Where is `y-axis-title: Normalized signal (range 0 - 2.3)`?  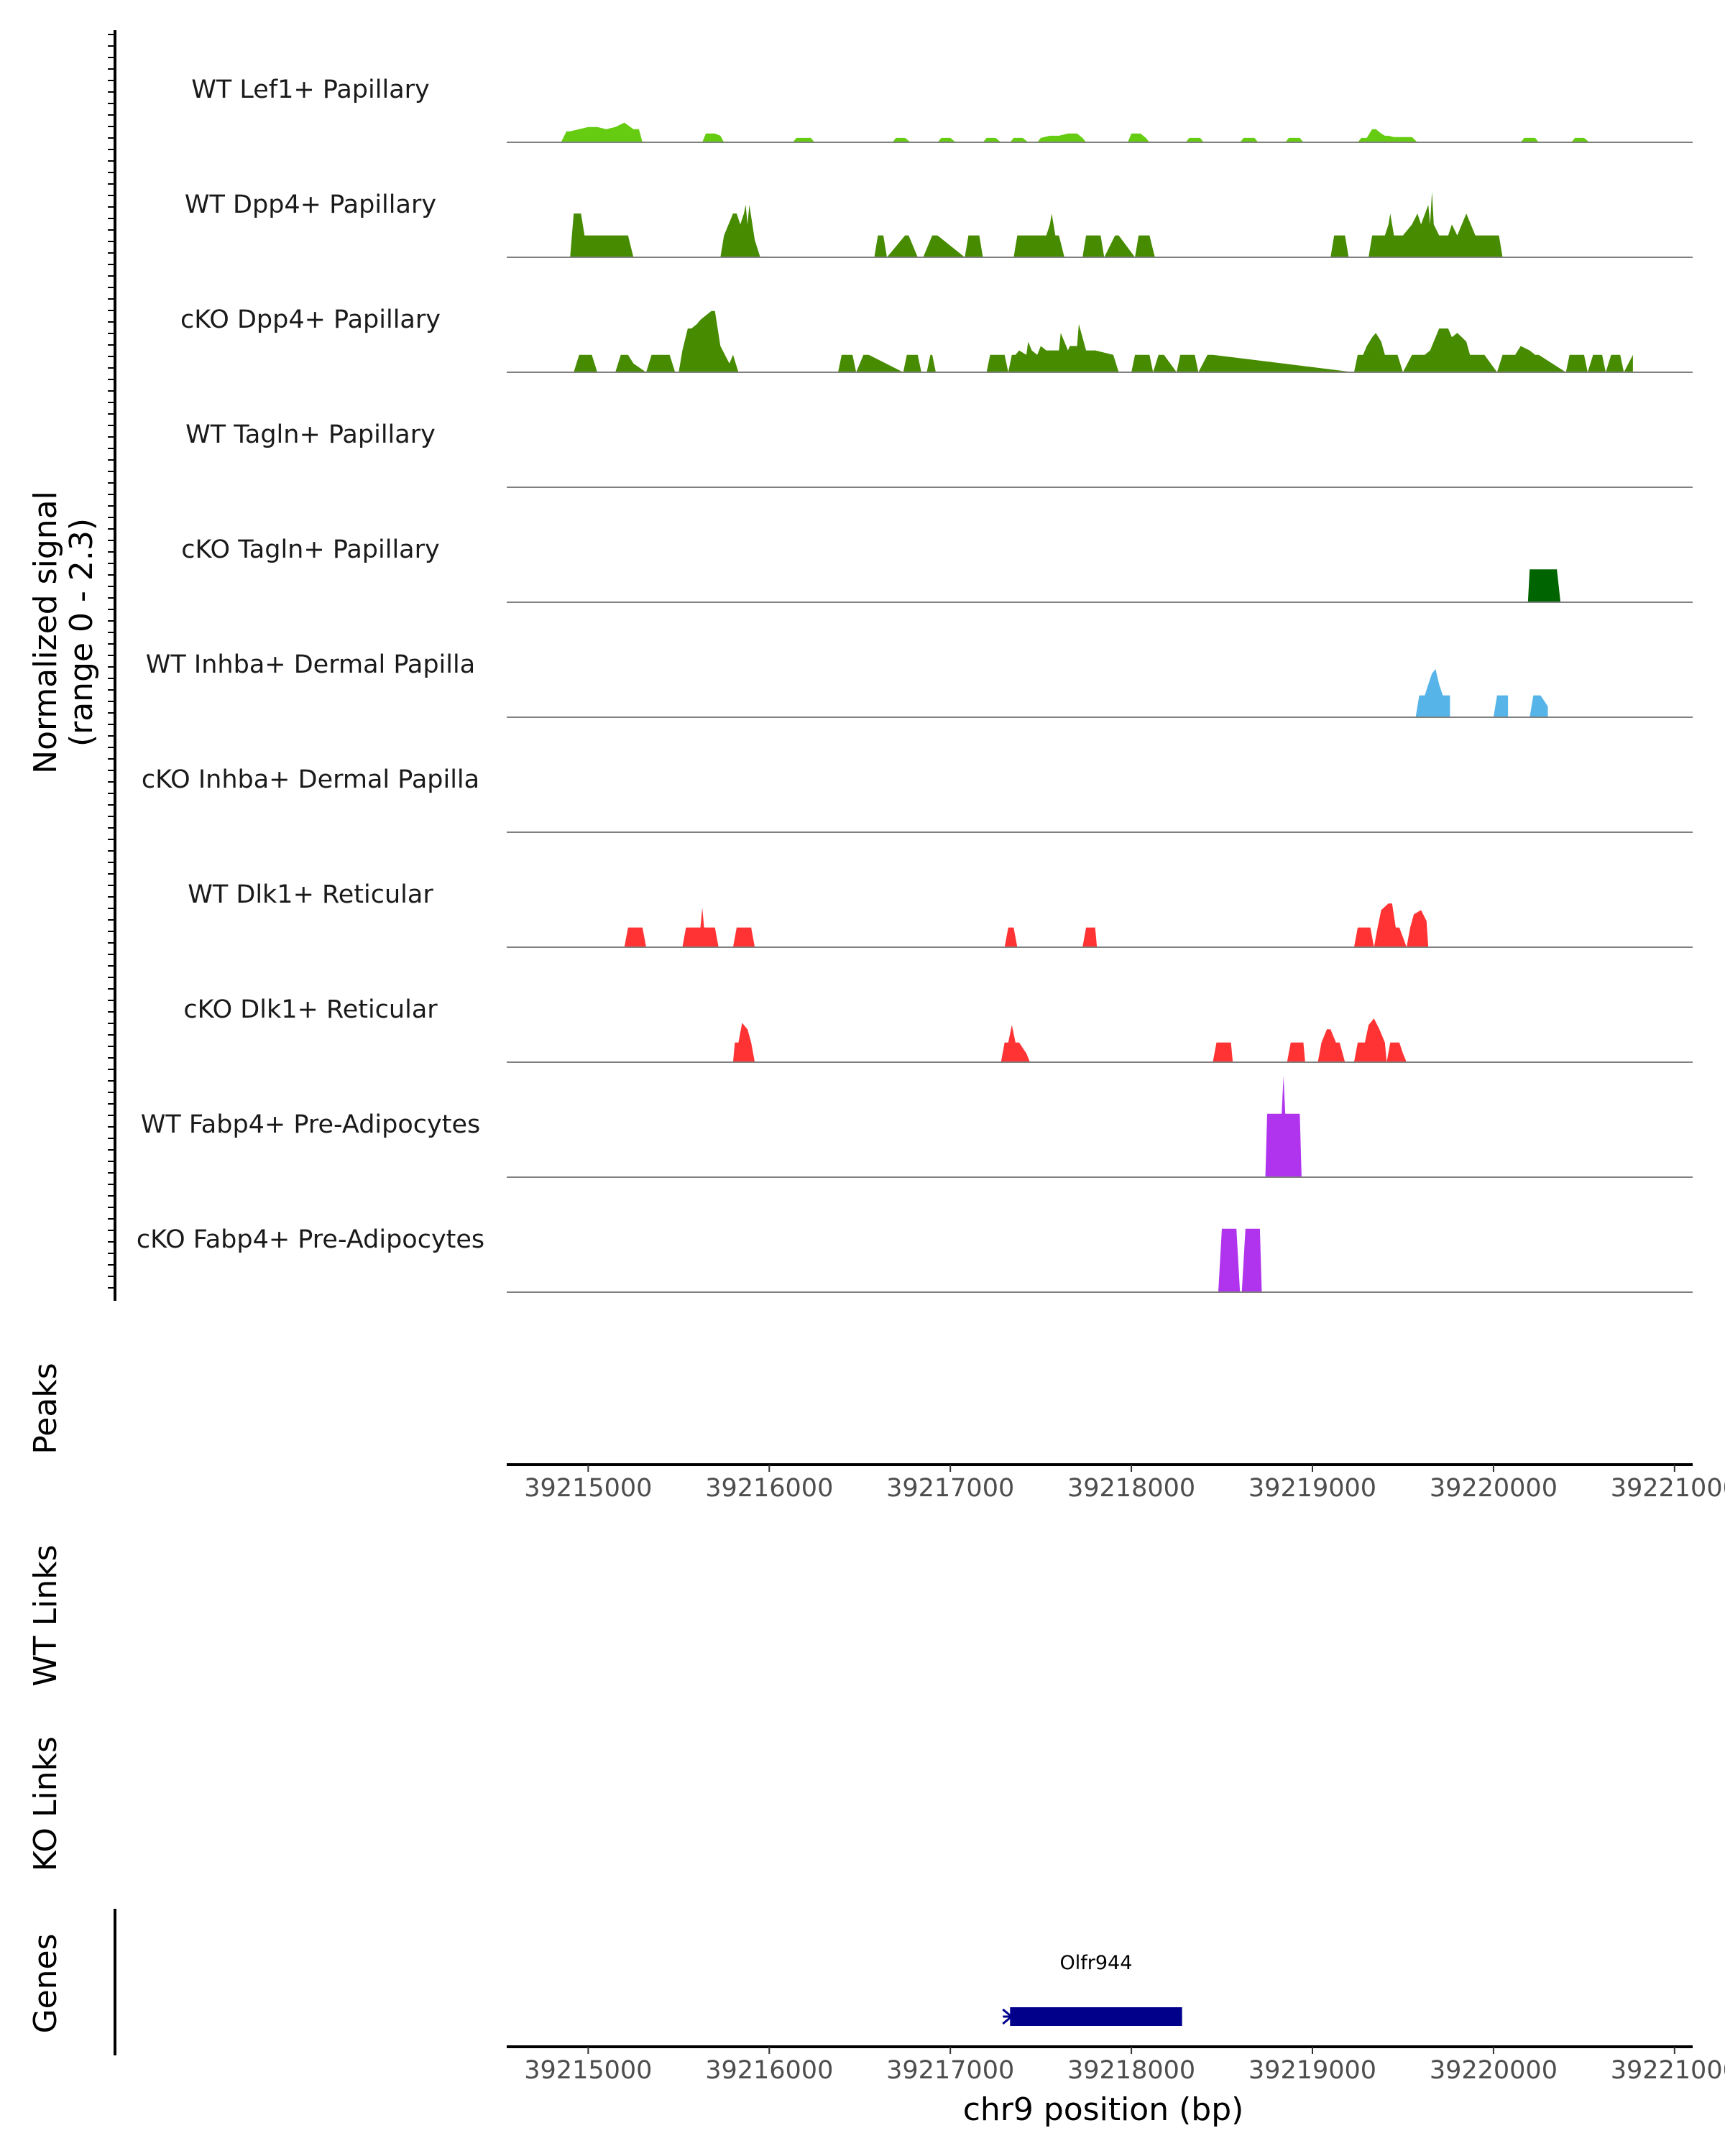
y-axis-title: Normalized signal (range 0 - 2.3) is located at coordinates (63, 632).